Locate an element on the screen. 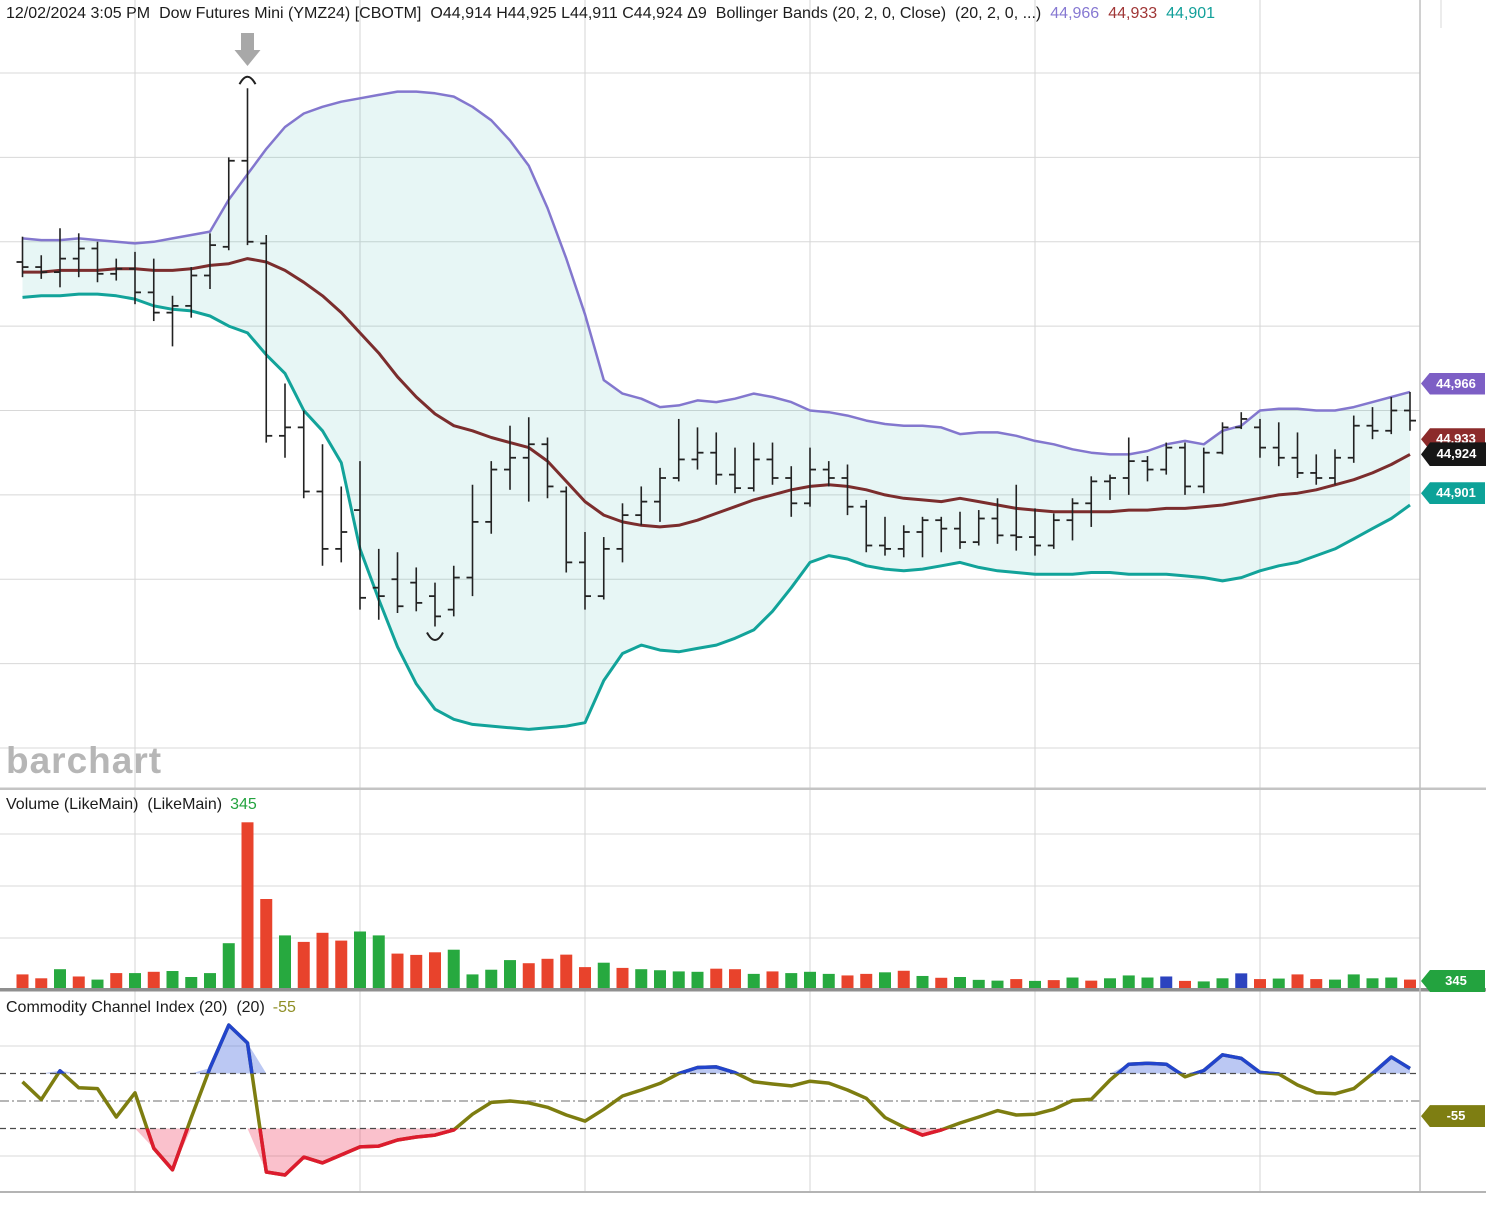 The height and width of the screenshot is (1226, 1486). cci-line-overbought is located at coordinates (733, 1048).